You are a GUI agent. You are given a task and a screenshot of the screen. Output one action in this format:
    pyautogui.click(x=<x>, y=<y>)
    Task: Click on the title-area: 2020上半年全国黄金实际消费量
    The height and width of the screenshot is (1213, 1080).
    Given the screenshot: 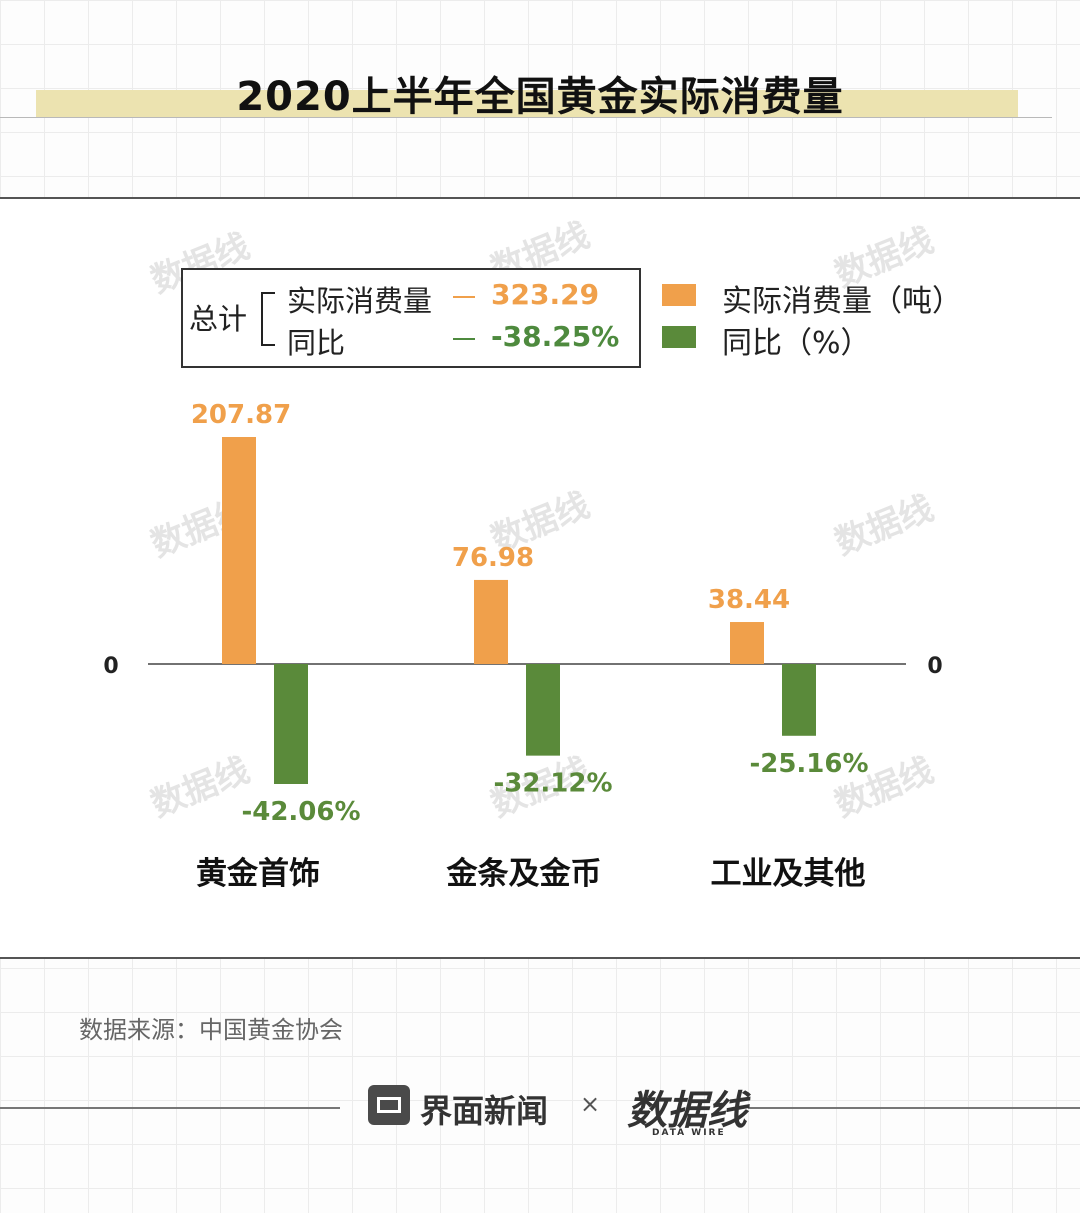 What is the action you would take?
    pyautogui.click(x=540, y=91)
    